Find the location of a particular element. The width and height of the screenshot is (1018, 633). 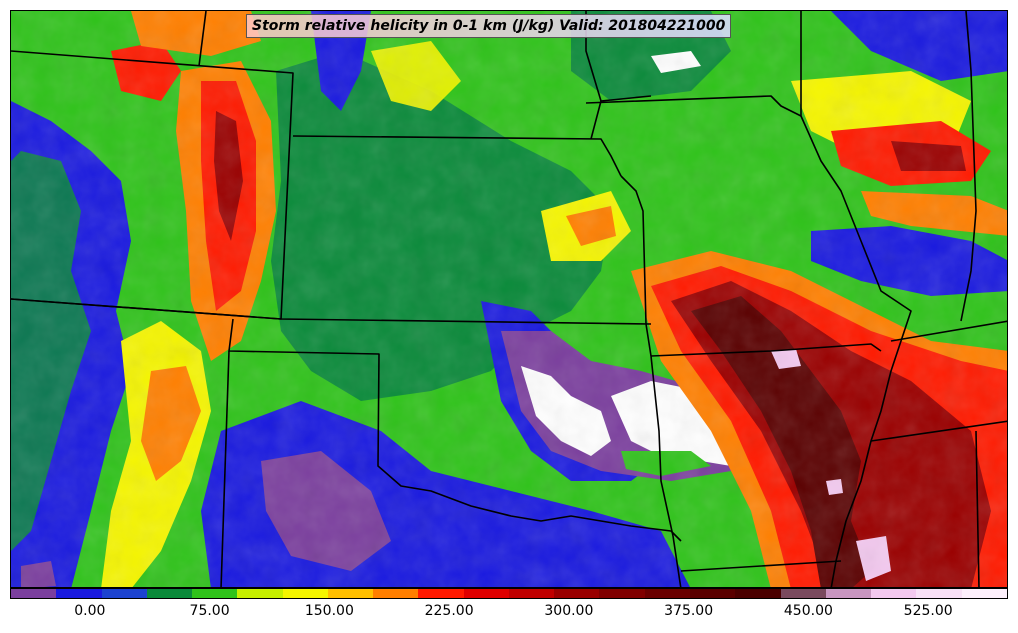

colorbar is located at coordinates (509, 593).